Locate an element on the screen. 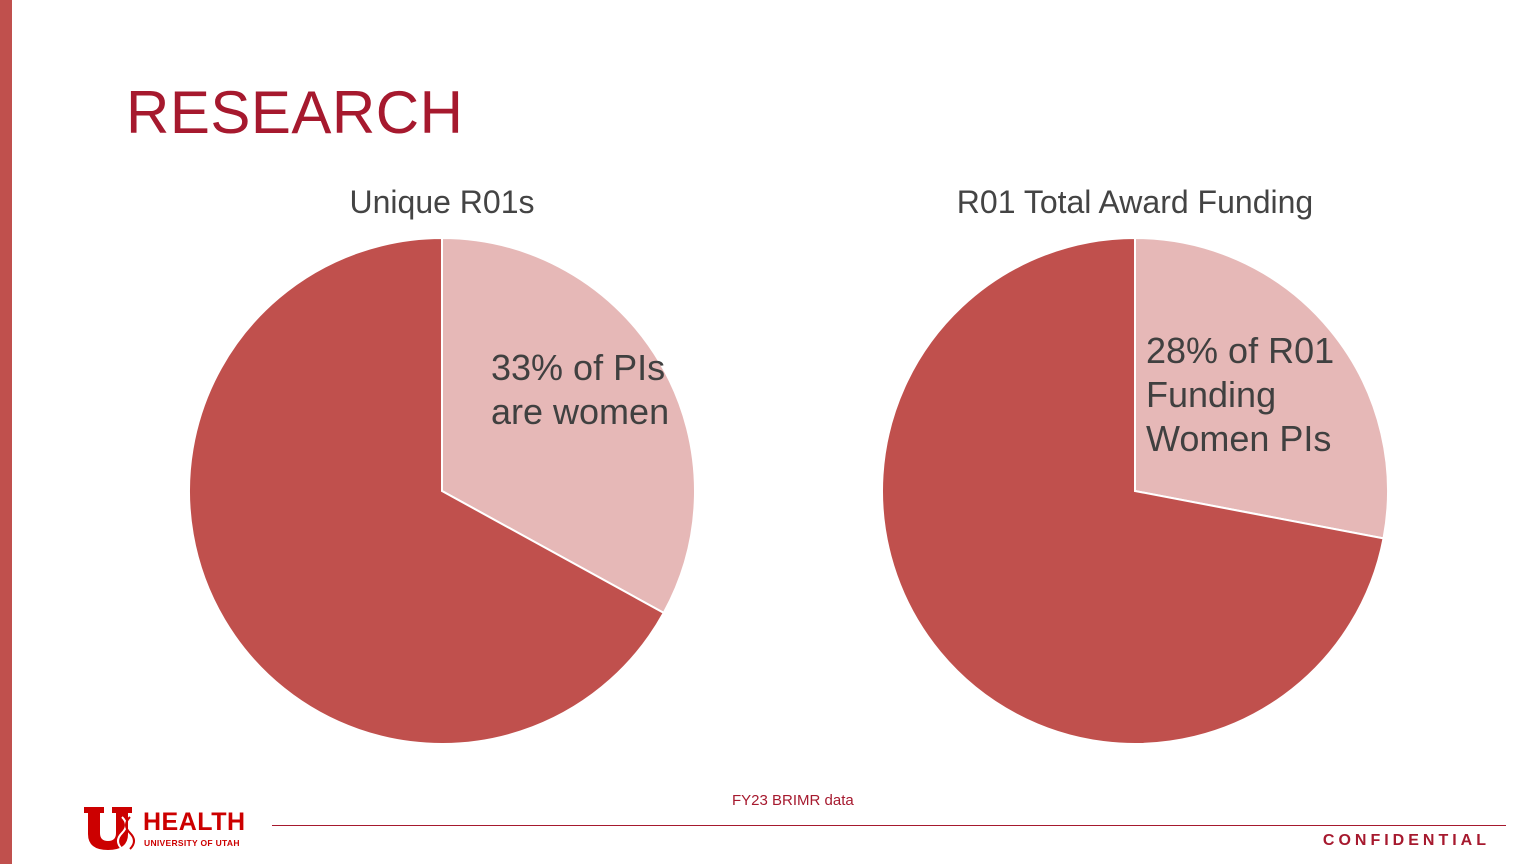  block-u-icon is located at coordinates (109, 828).